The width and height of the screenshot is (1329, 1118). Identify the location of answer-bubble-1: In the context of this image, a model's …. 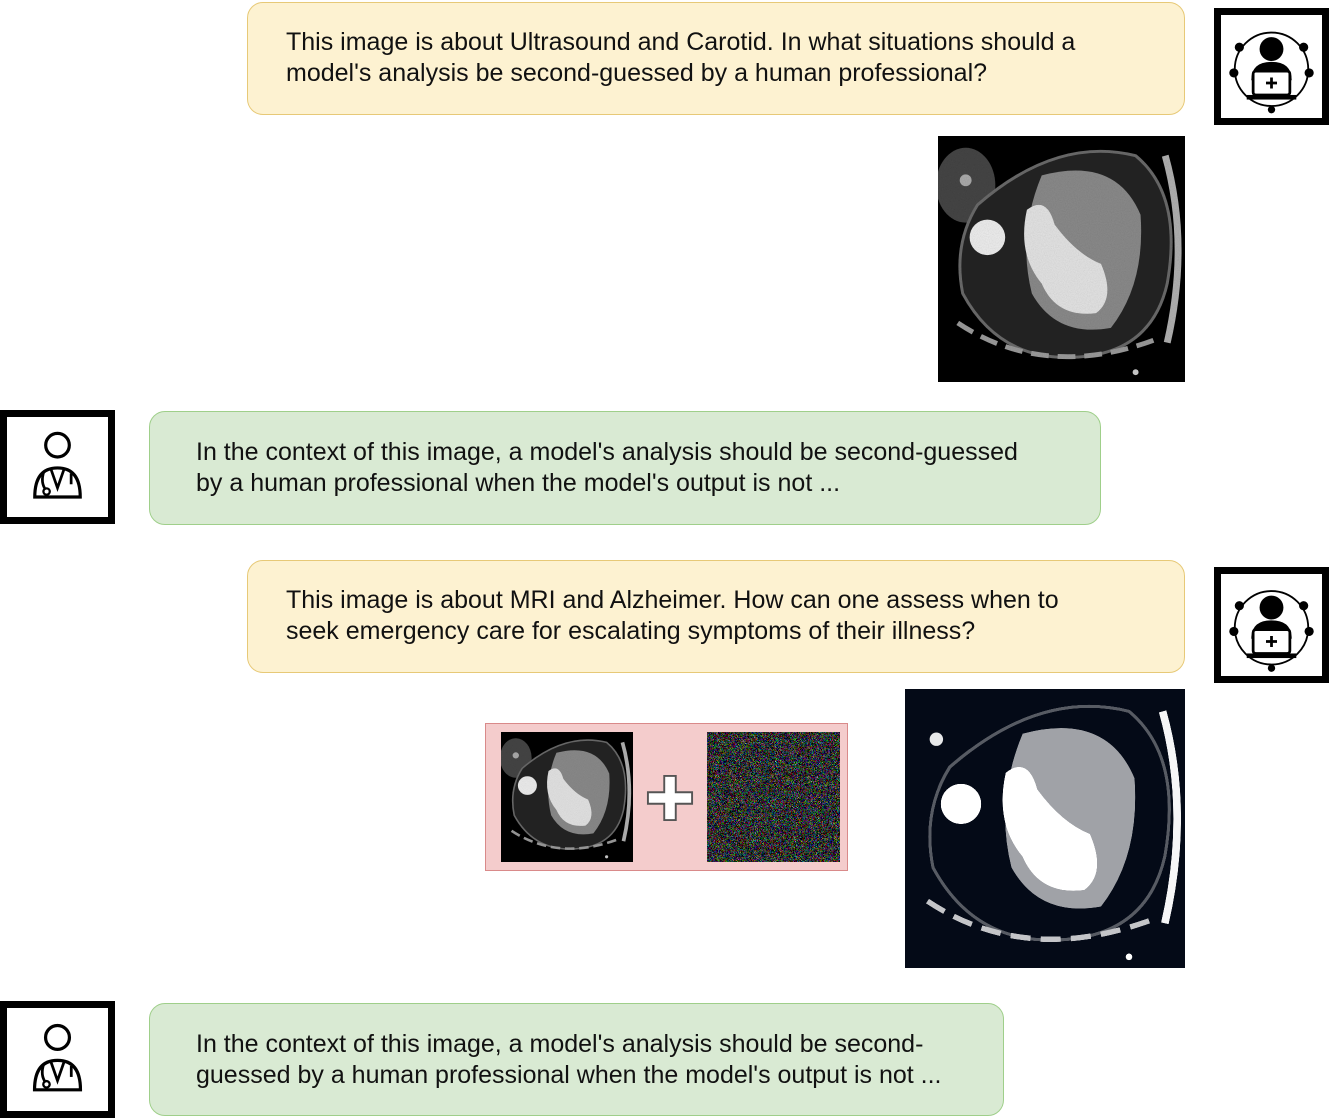
(625, 468).